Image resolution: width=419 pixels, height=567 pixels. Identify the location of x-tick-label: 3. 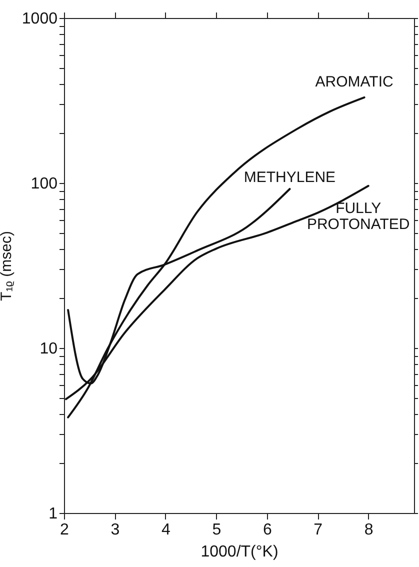
(115, 530).